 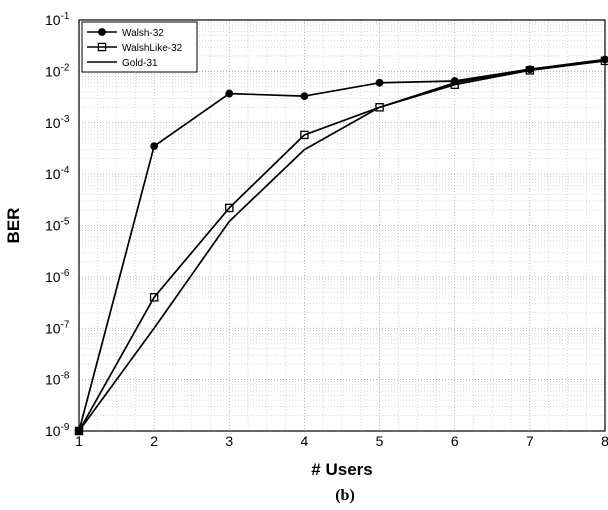 What do you see at coordinates (57, 327) in the screenshot?
I see `y-tick-label: 10⁻⁷` at bounding box center [57, 327].